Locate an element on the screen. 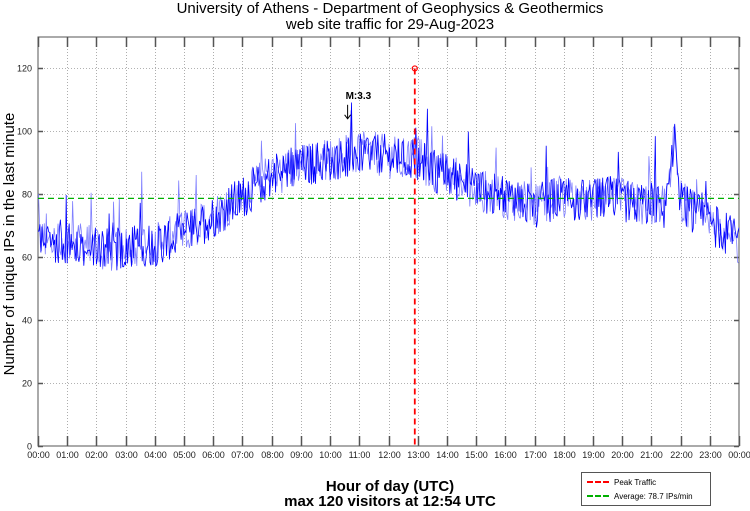  legend-label-peak: Peak Traffic is located at coordinates (635, 482).